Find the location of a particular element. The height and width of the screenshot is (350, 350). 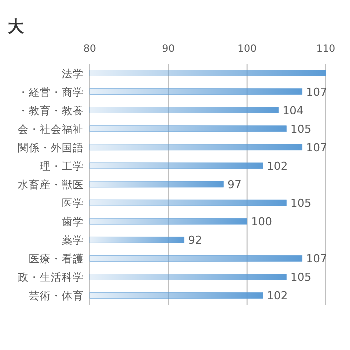

x-tick-label: 80 is located at coordinates (90, 49).